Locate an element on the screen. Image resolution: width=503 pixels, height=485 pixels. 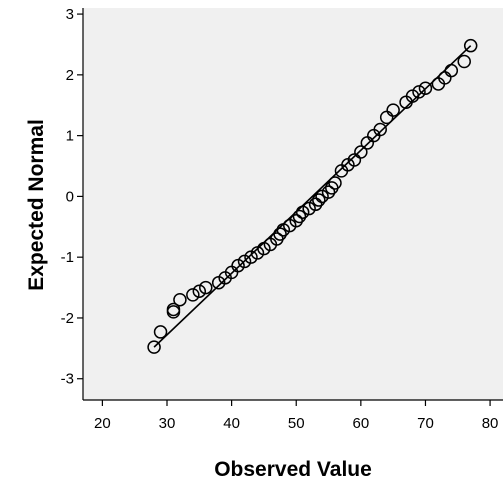
x-axis-title: Observed Value is located at coordinates (293, 469).